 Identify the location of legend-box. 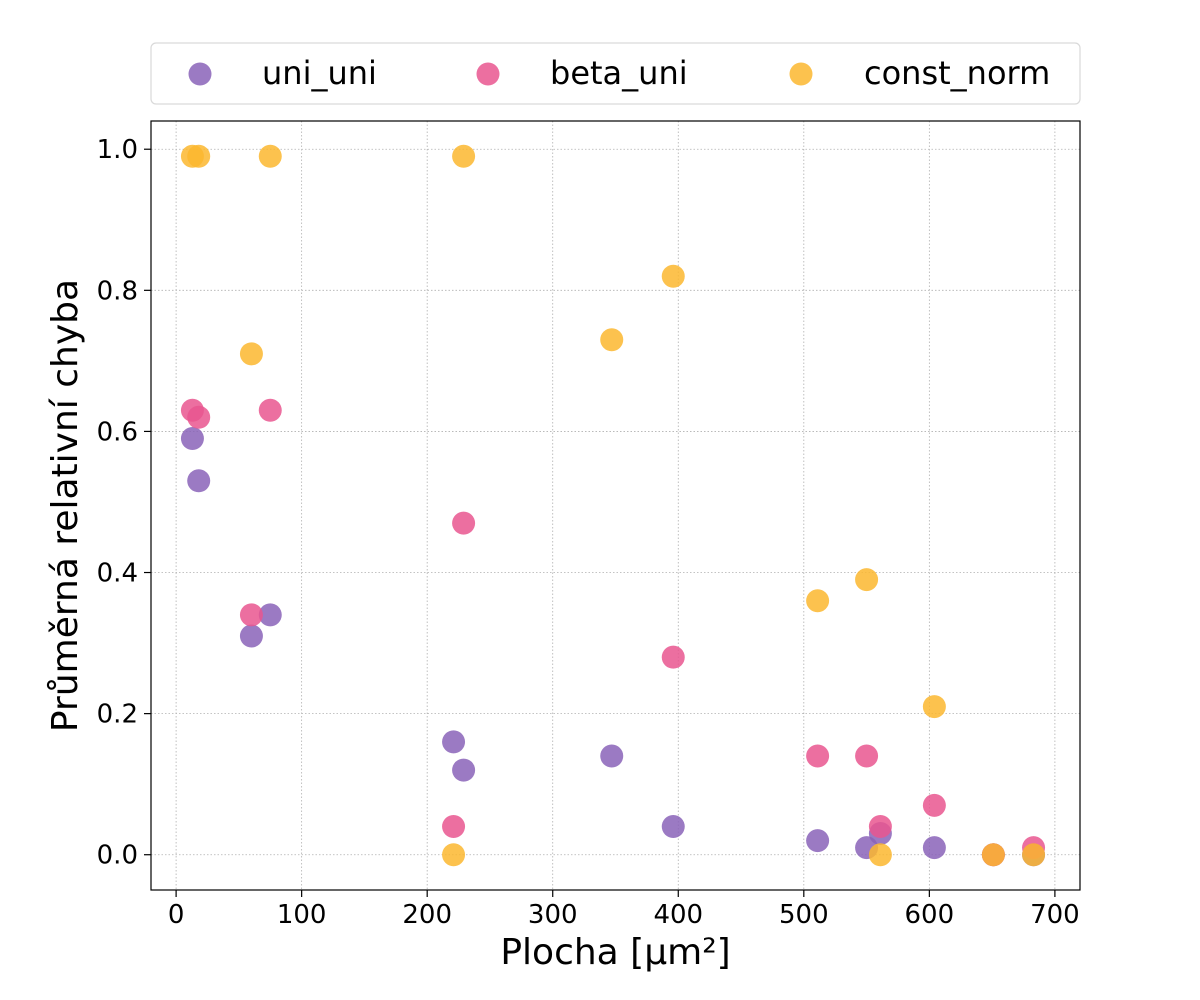
(615, 73).